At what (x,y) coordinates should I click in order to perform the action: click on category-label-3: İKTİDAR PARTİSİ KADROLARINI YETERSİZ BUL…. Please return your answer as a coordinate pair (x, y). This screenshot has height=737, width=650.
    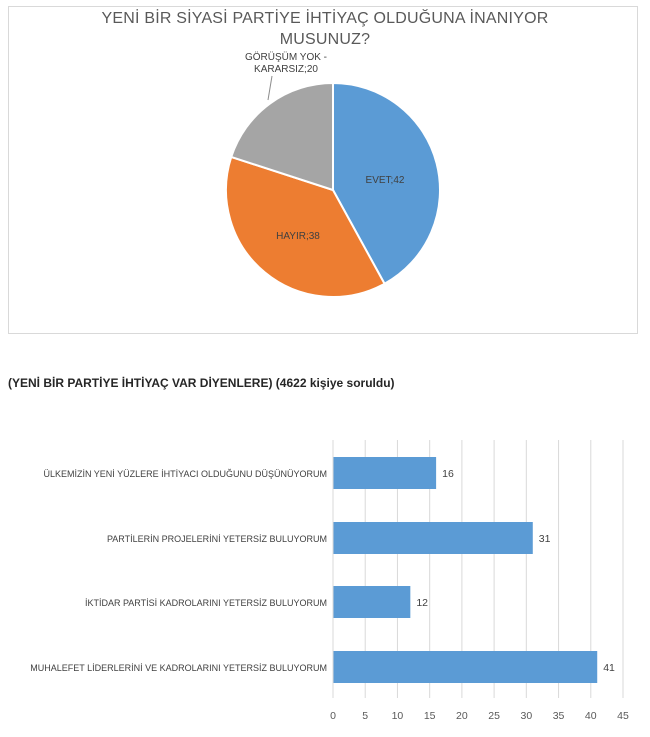
    Looking at the image, I should click on (206, 603).